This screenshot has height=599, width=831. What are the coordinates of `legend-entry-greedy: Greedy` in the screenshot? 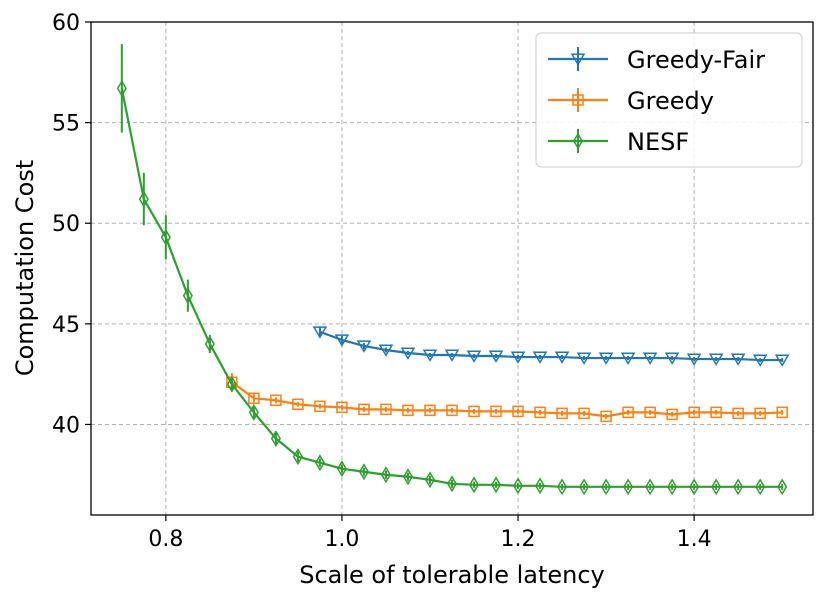 It's located at (631, 101).